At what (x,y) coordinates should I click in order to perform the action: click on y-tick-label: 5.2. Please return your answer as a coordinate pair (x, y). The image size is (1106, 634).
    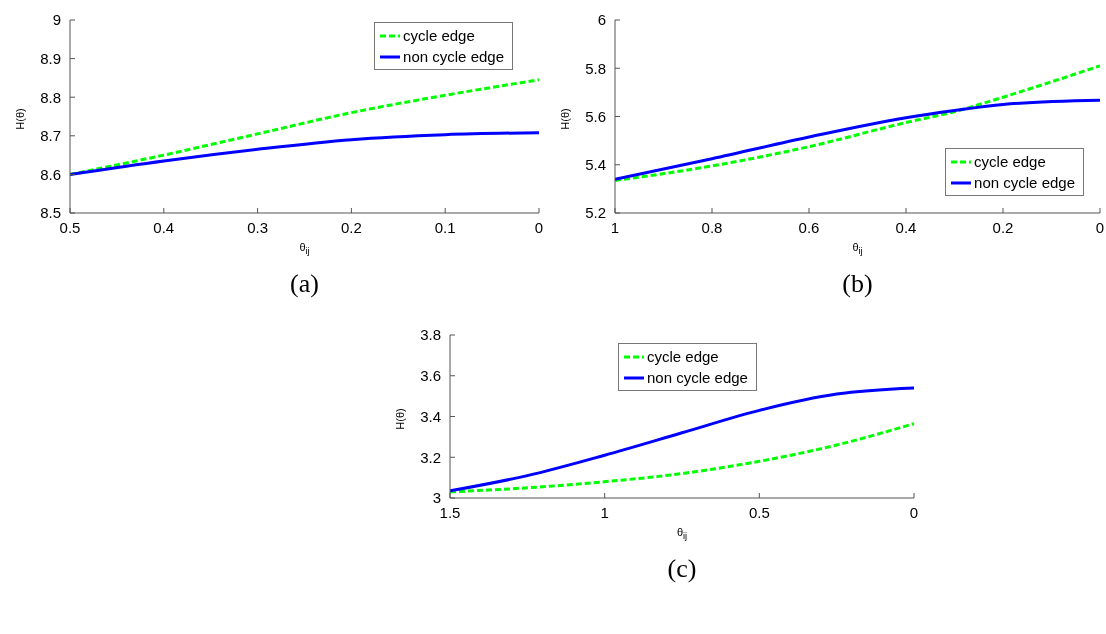
    Looking at the image, I should click on (595, 213).